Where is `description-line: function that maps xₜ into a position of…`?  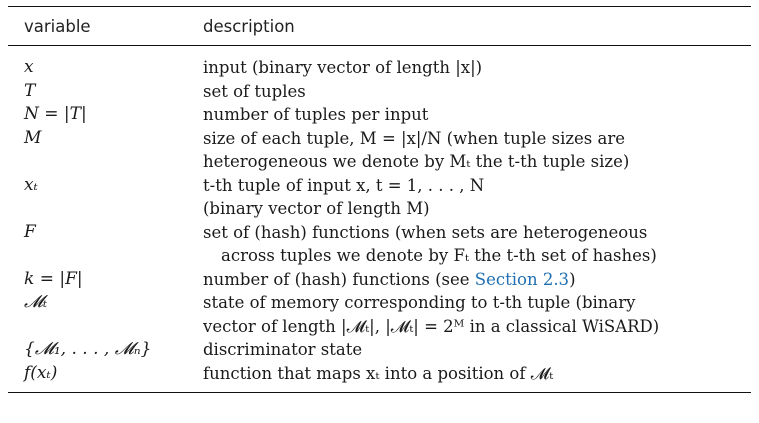 description-line: function that maps xₜ into a position of… is located at coordinates (378, 373).